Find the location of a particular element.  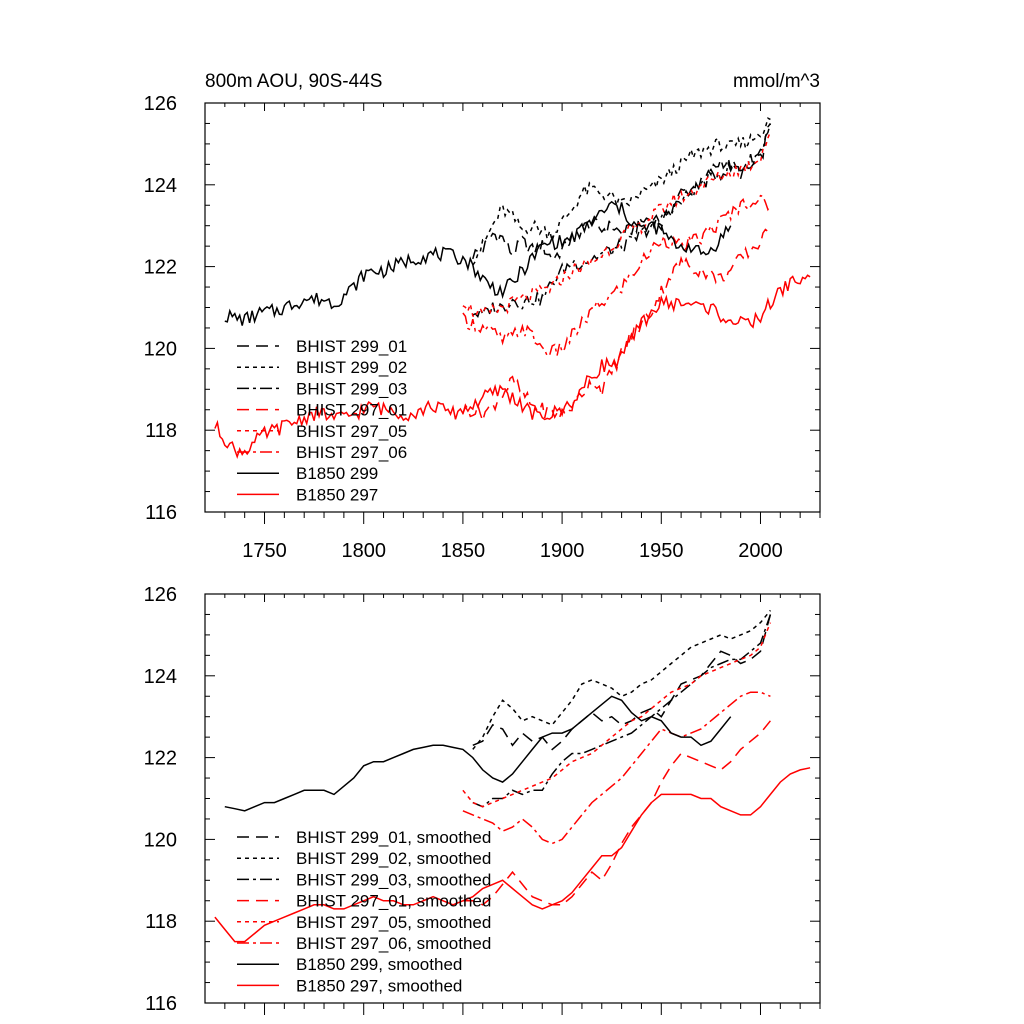

legend-entry: B1850 297 is located at coordinates (337, 494).